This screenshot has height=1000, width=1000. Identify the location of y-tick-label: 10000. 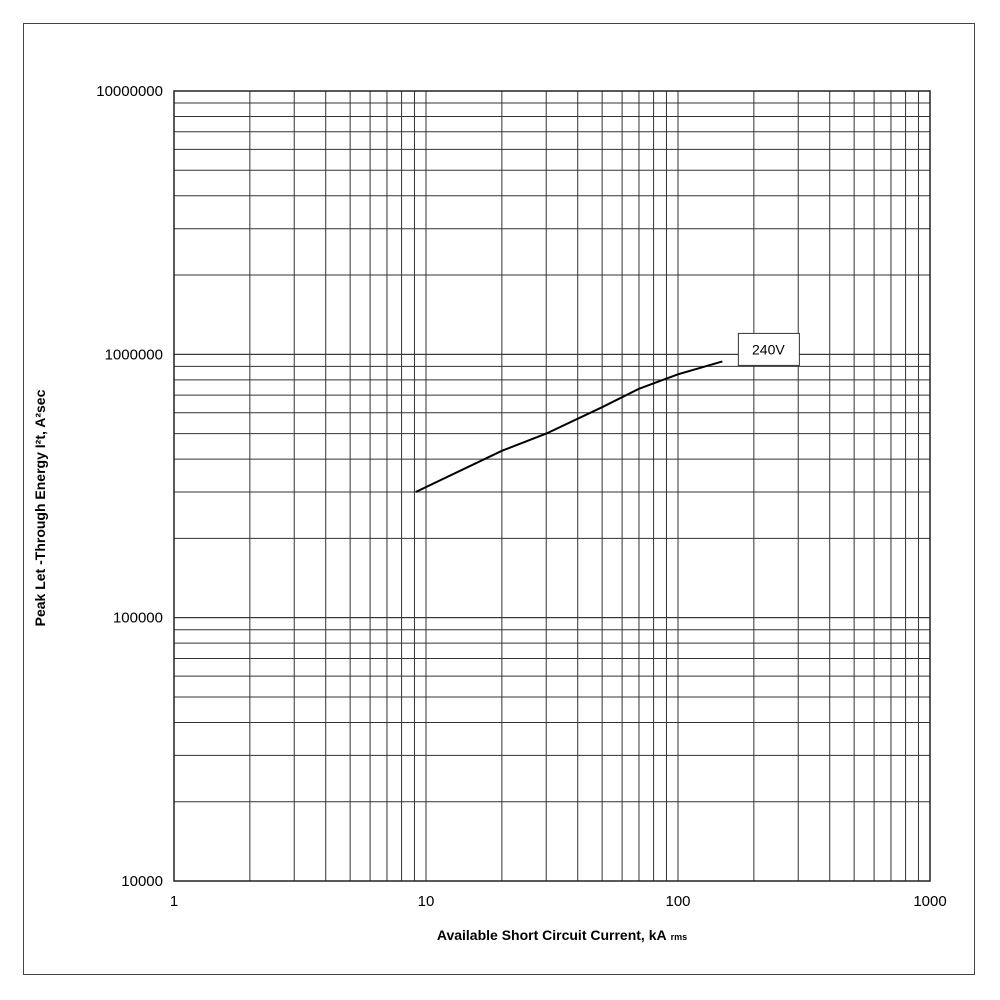
(142, 881).